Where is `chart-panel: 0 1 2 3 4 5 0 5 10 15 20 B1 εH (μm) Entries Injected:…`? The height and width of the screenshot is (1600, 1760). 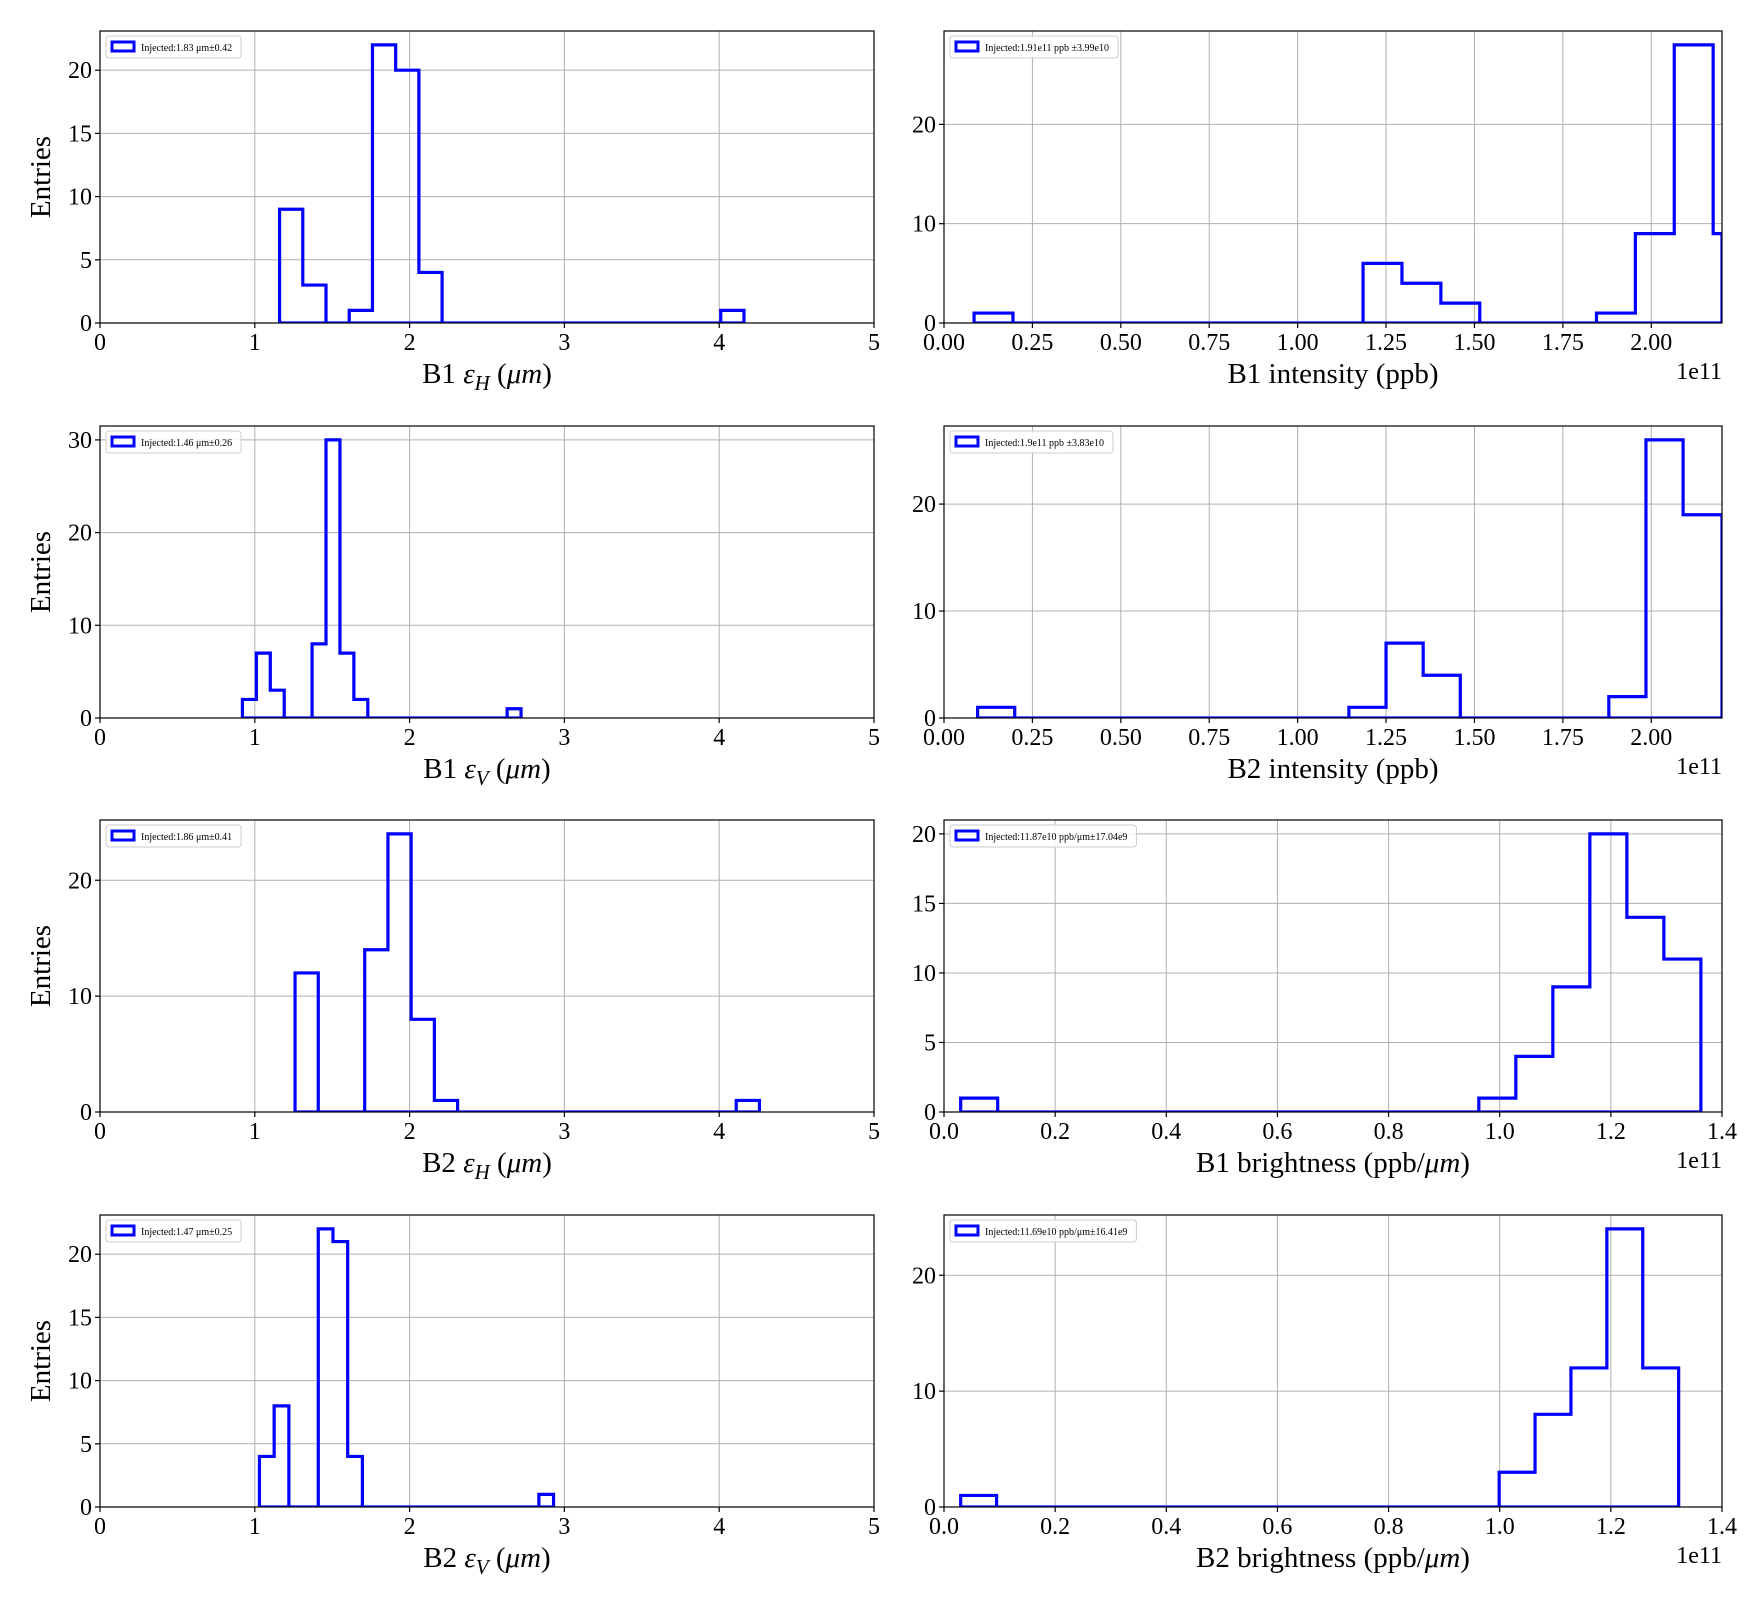 chart-panel: 0 1 2 3 4 5 0 5 10 15 20 B1 εH (μm) Entries Injected:… is located at coordinates (452, 212).